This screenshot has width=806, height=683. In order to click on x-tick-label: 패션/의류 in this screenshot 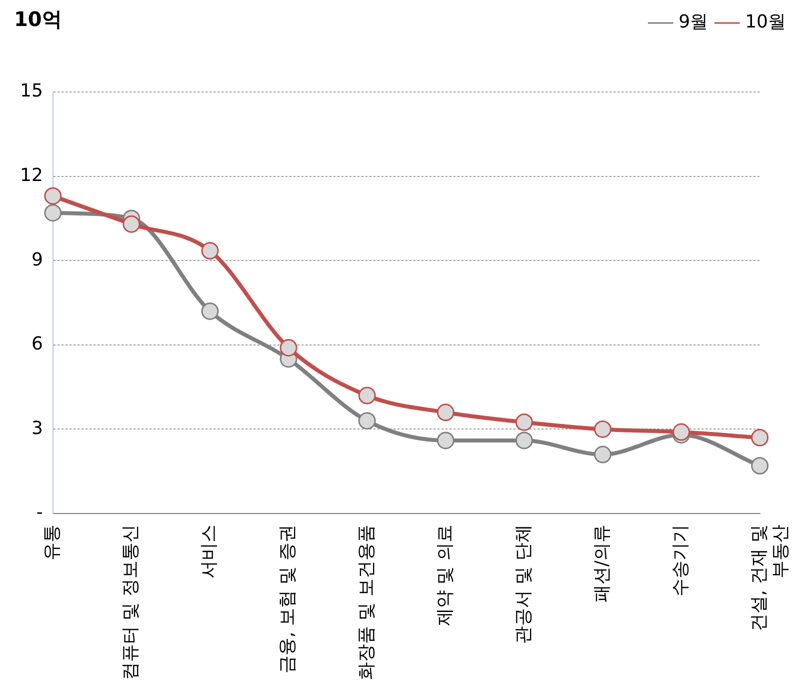, I will do `click(601, 563)`.